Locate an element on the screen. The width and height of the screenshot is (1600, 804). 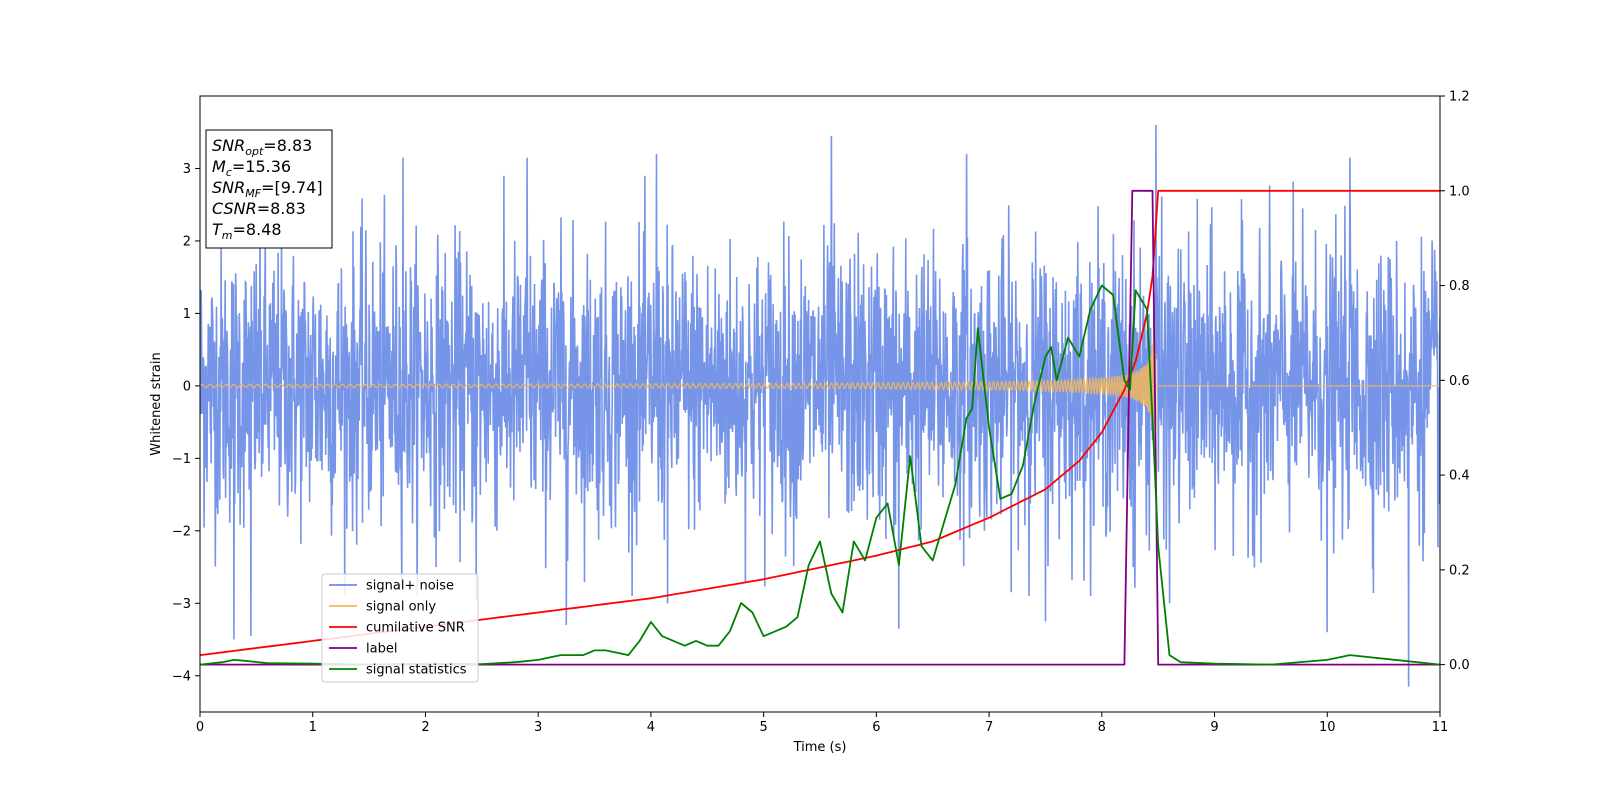
y-right-tick-label: 0.8 is located at coordinates (1459, 286).